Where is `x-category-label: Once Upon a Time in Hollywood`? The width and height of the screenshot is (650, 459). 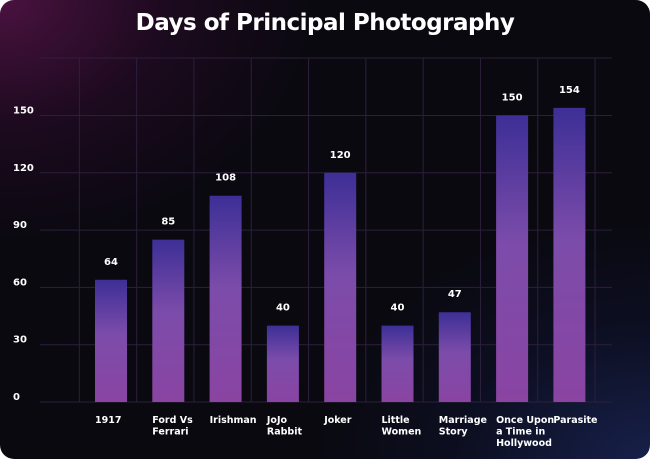
x-category-label: Once Upon a Time in Hollywood is located at coordinates (525, 432).